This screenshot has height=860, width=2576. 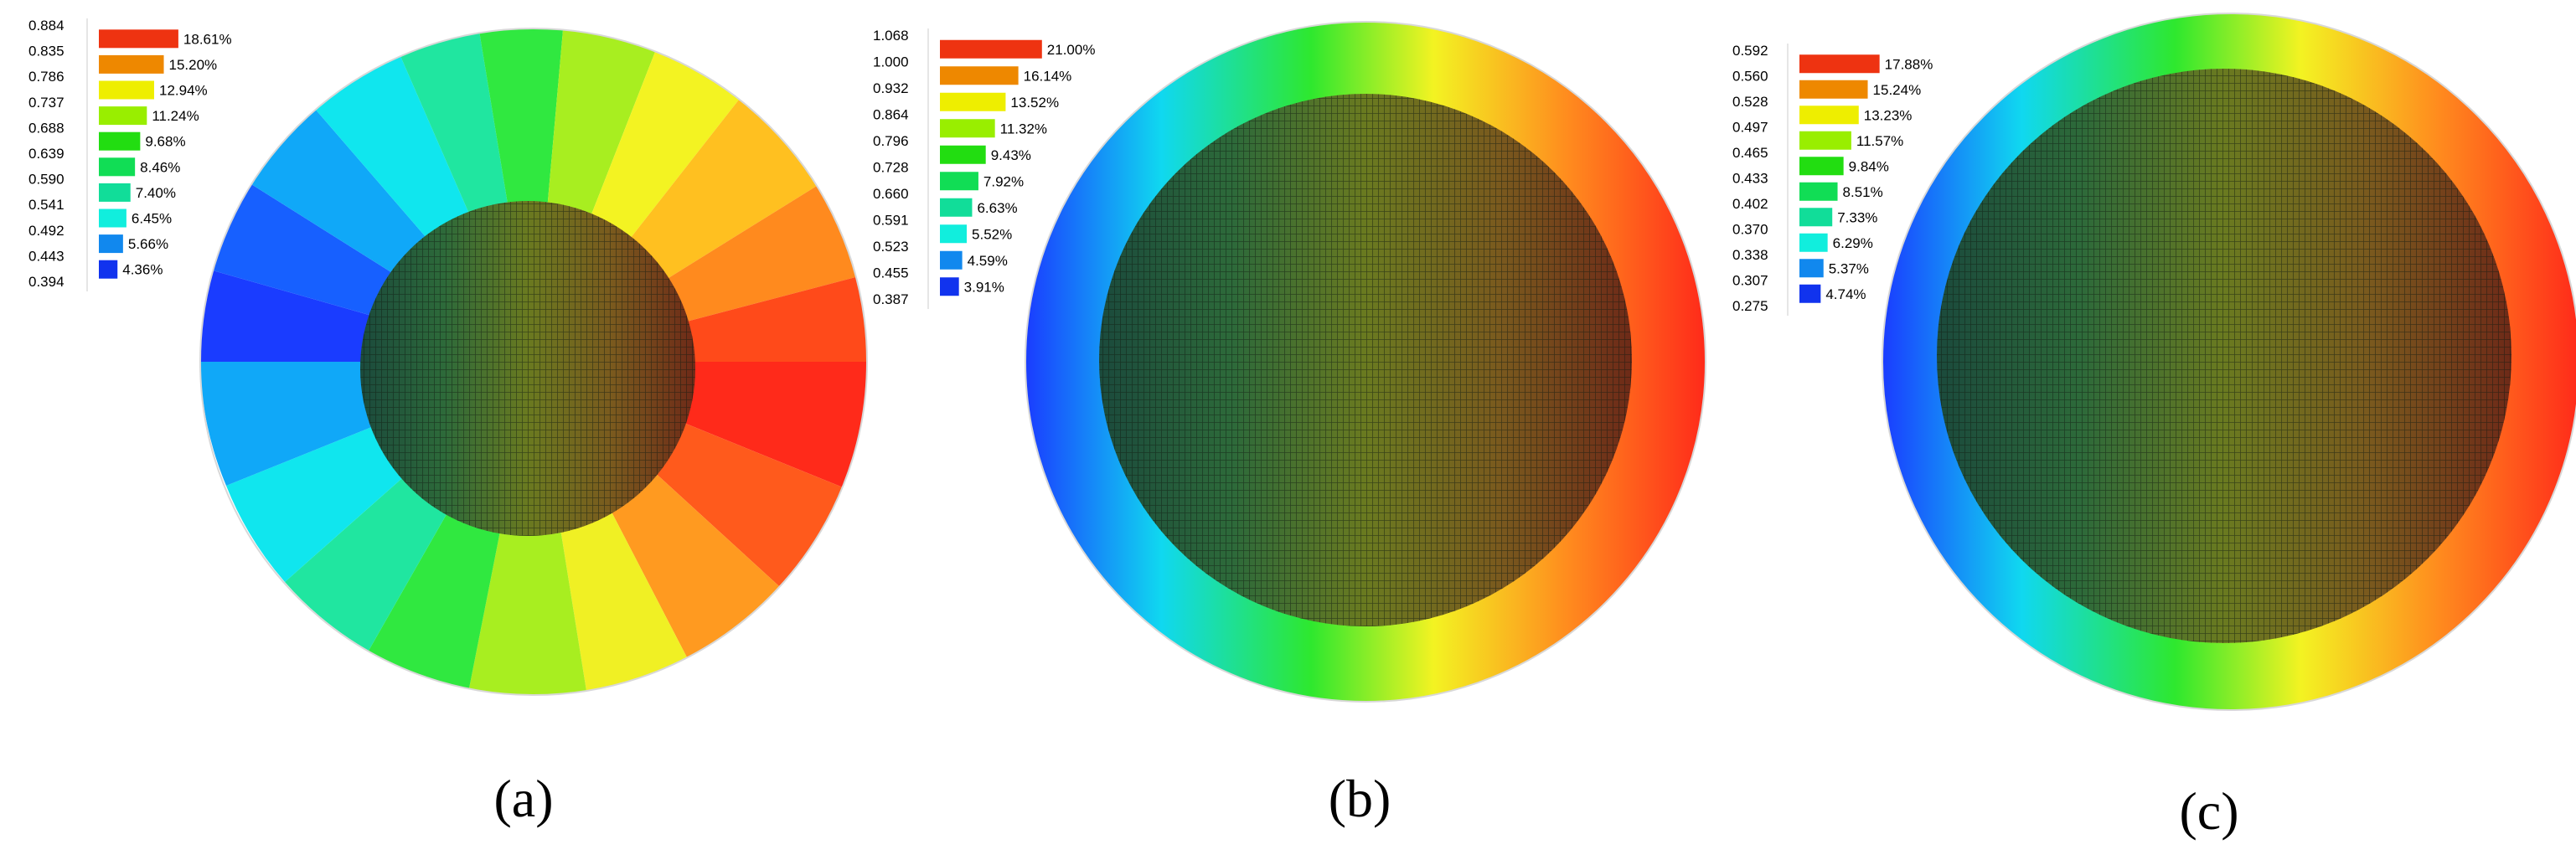 What do you see at coordinates (891, 194) in the screenshot?
I see `legend-b-level: 0.660` at bounding box center [891, 194].